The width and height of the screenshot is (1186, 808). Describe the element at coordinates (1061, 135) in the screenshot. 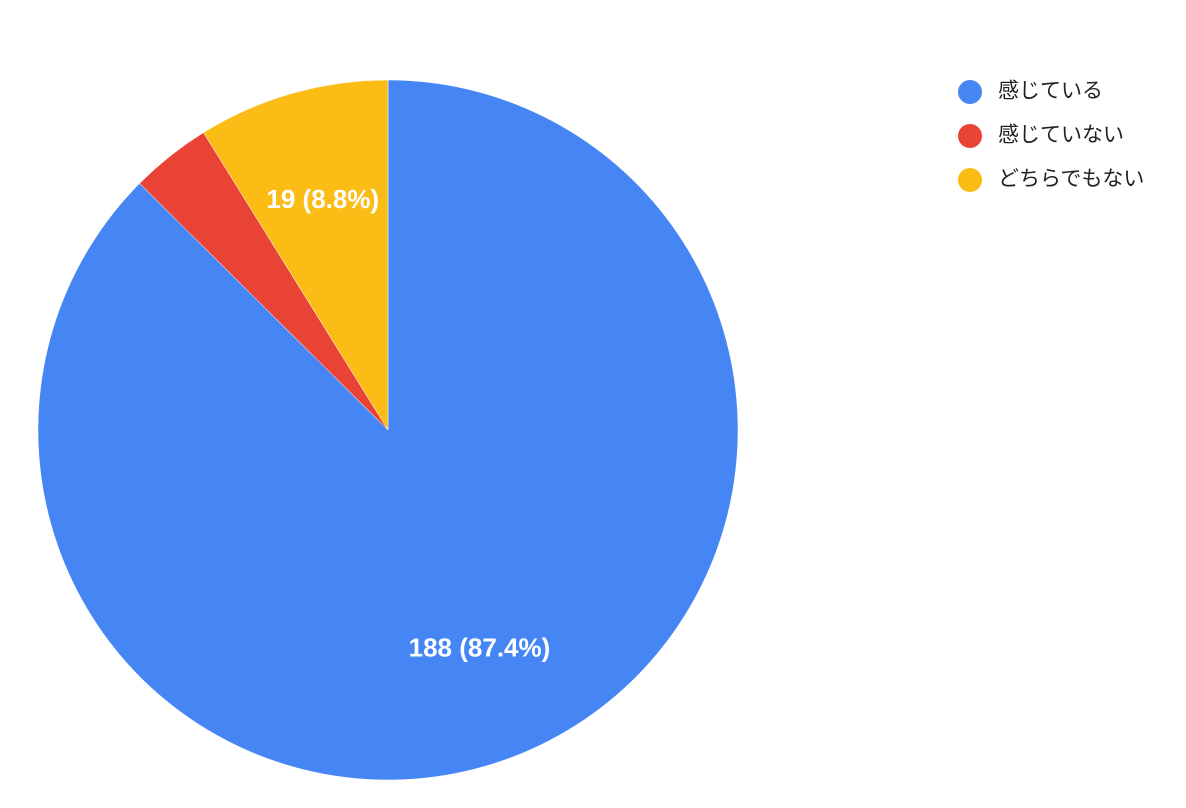

I see `legend-label: 感じていない` at that location.